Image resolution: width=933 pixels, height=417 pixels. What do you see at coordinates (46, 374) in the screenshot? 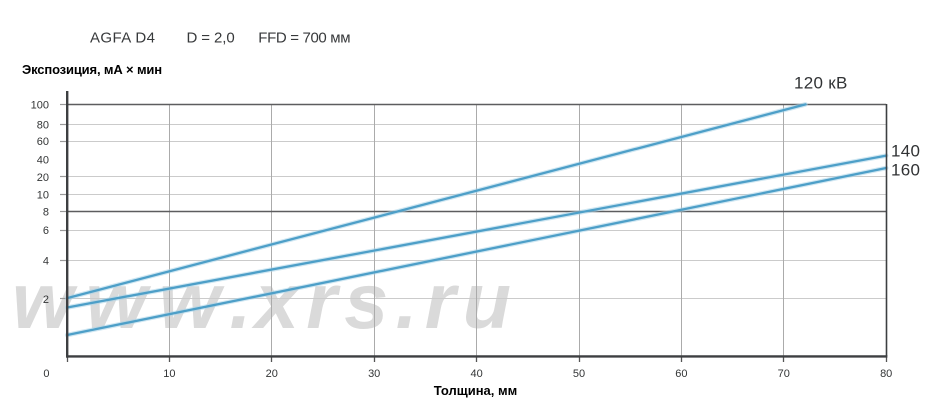
I see `svg-text: 0` at bounding box center [46, 374].